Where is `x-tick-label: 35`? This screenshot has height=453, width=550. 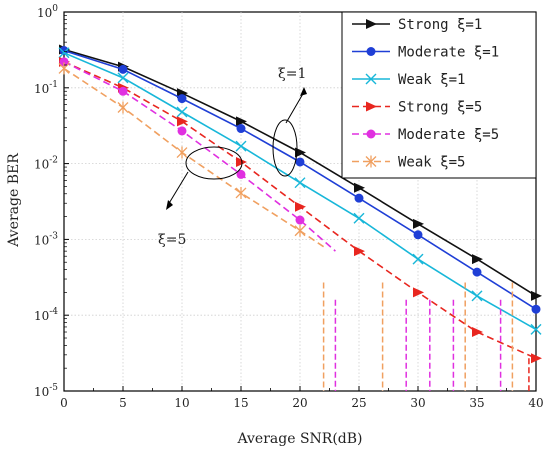 x-tick-label: 35 is located at coordinates (476, 403).